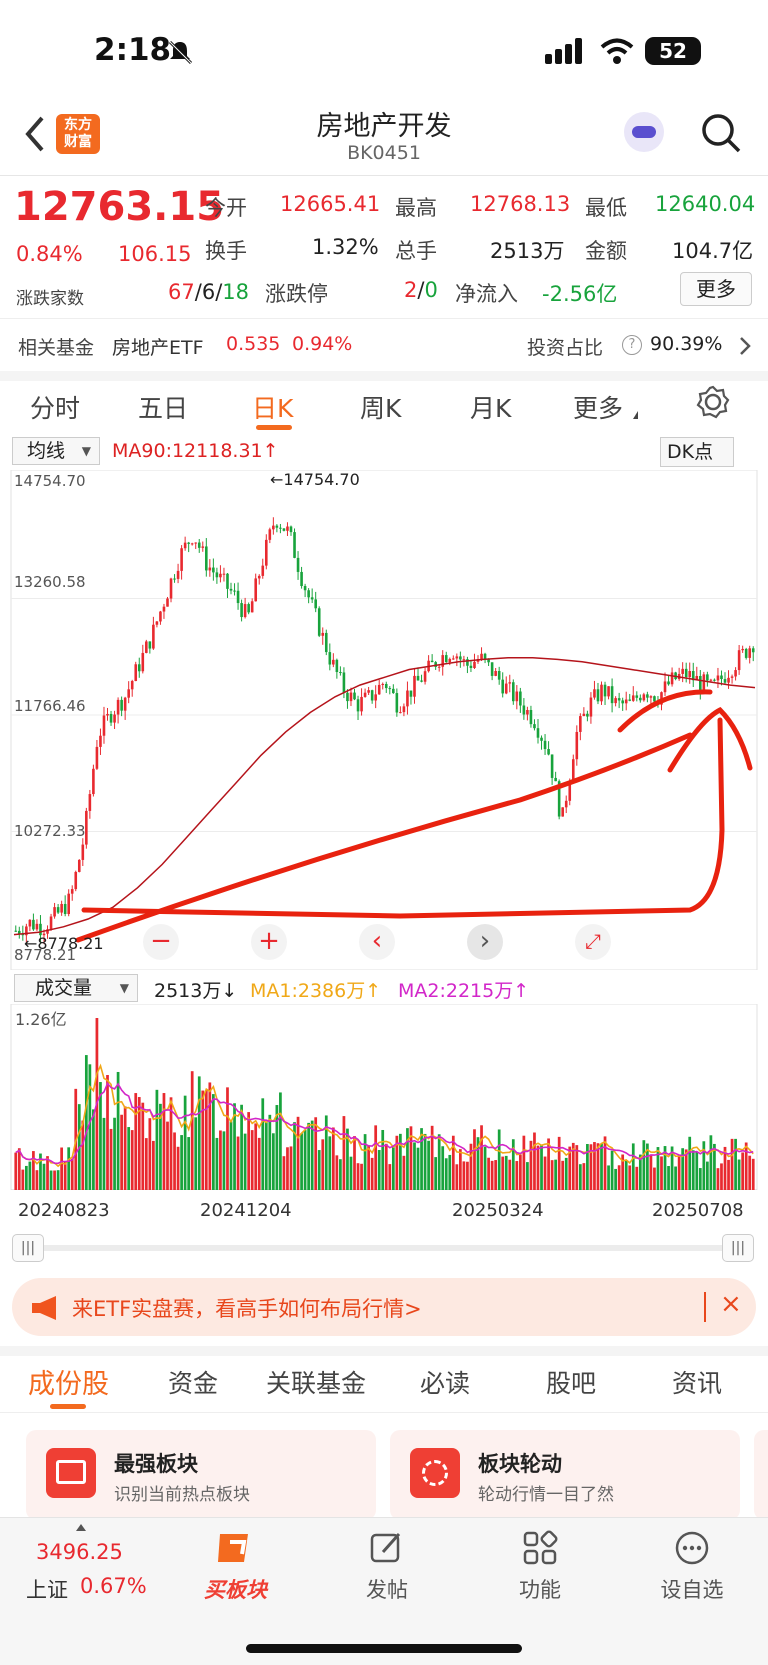 The image size is (768, 1665). I want to click on annotation-stroke, so click(710, 739).